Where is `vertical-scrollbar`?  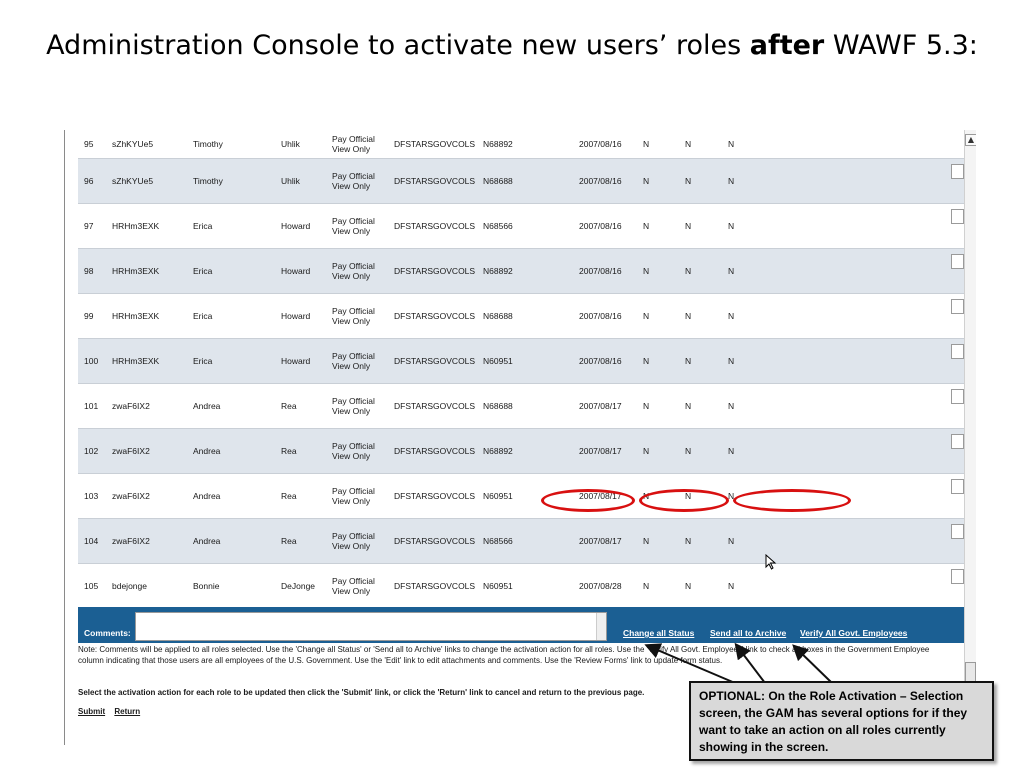 vertical-scrollbar is located at coordinates (970, 407).